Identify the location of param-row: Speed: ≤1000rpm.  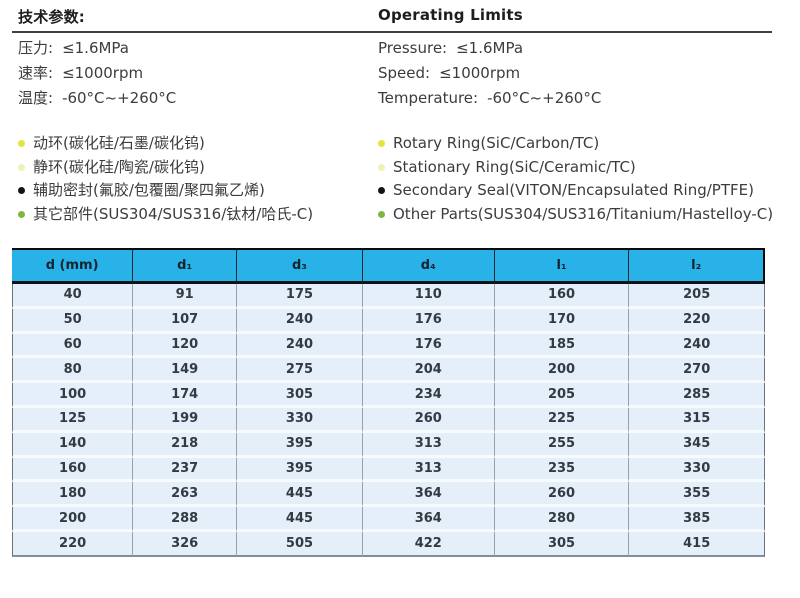
(575, 73).